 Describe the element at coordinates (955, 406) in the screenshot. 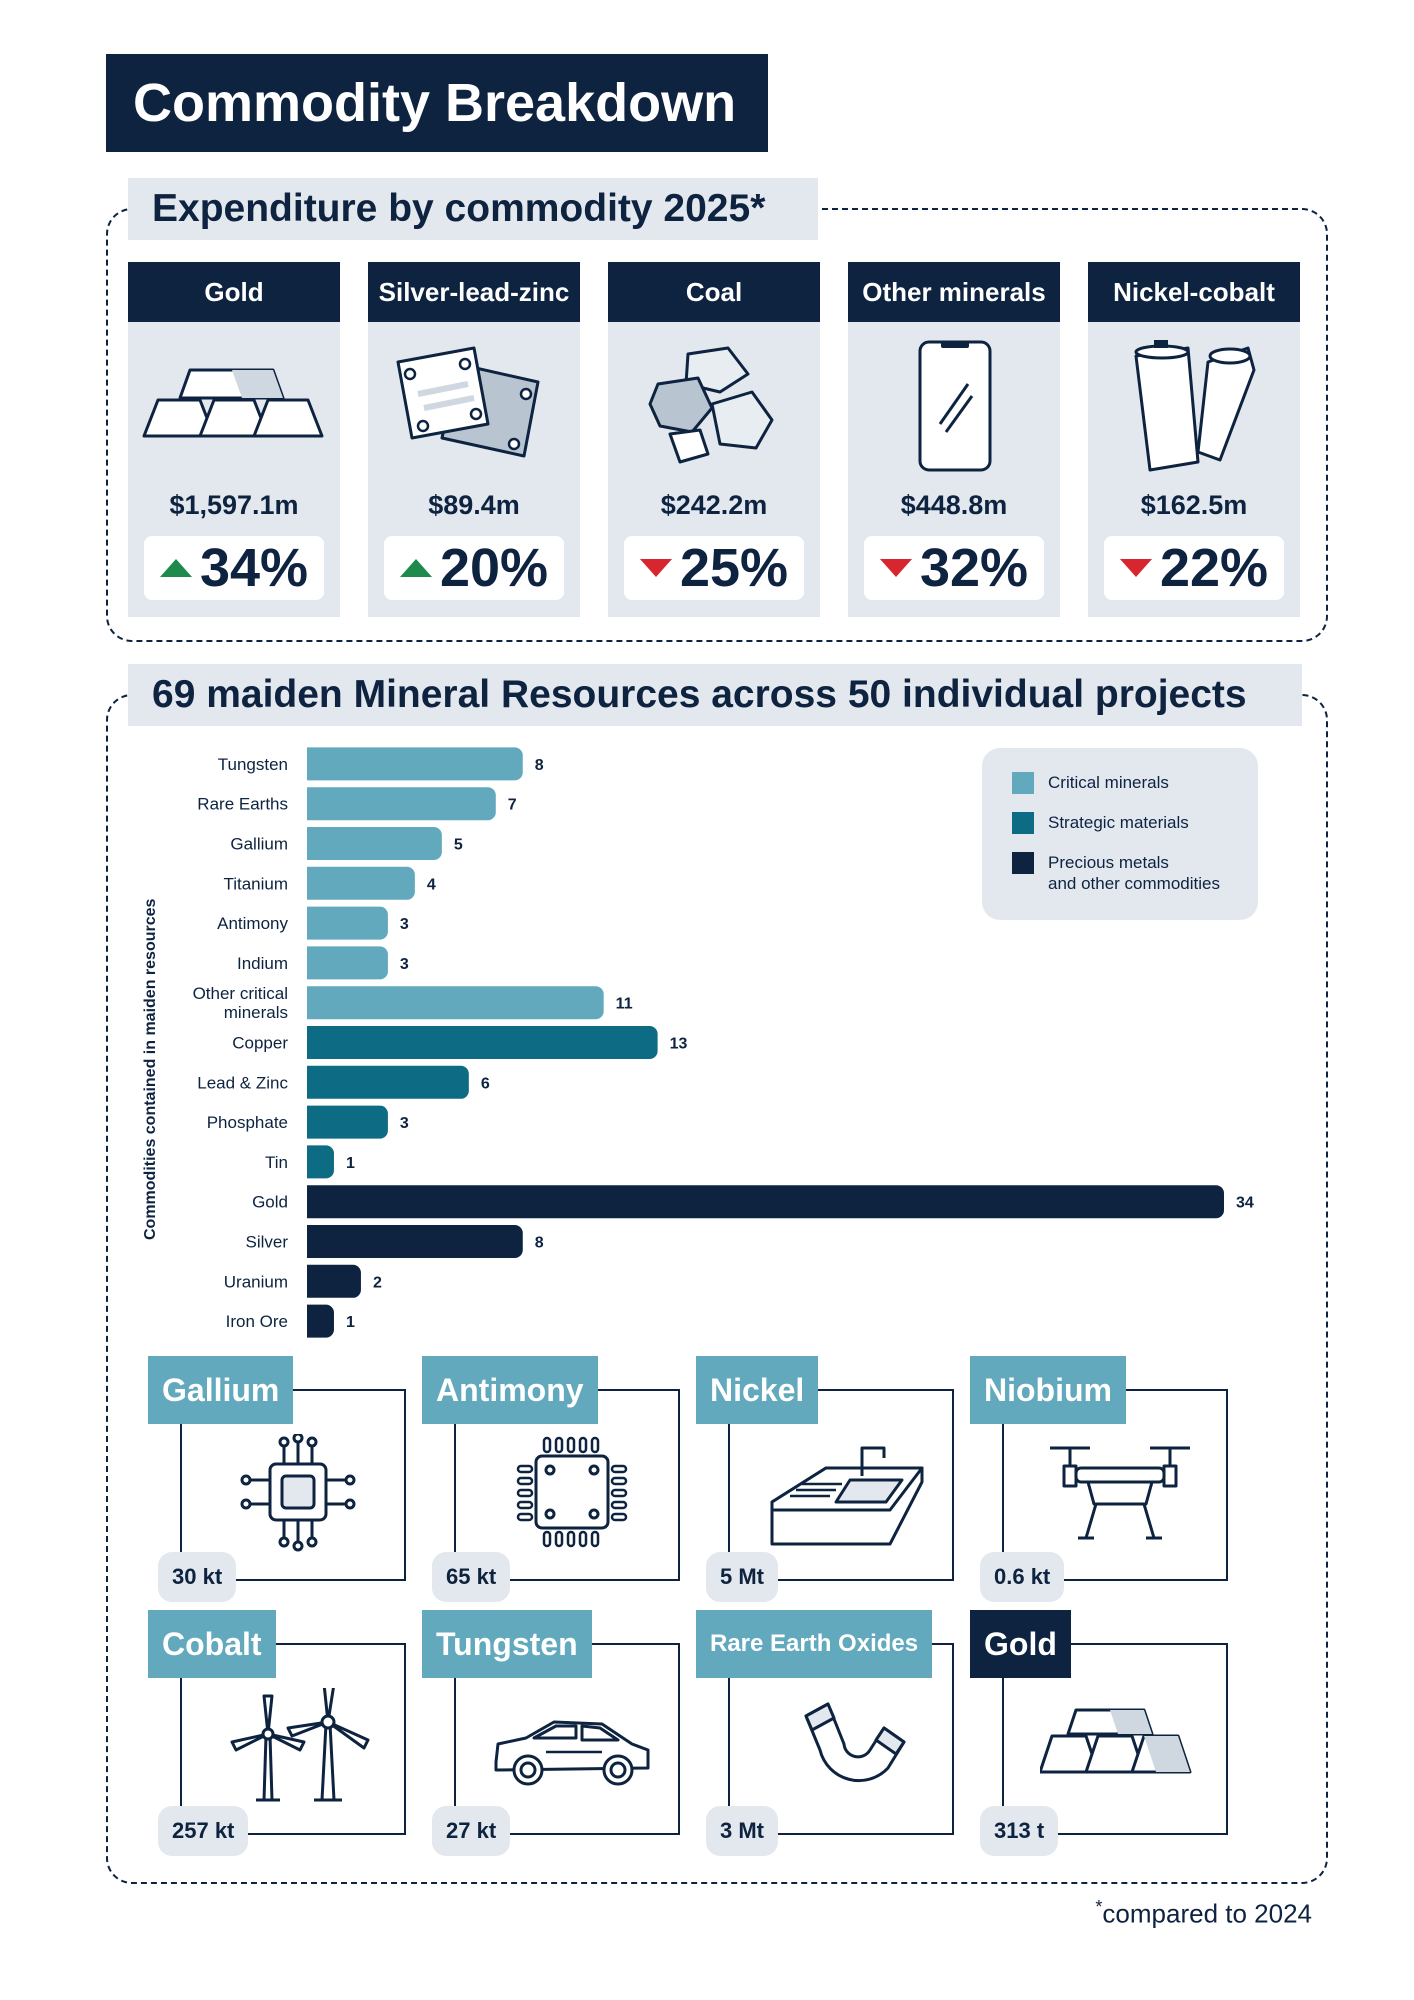

I see `smartphone-icon` at that location.